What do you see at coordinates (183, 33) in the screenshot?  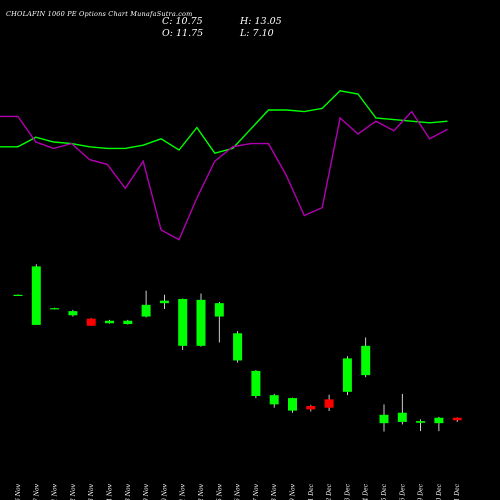 I see `open-value: O: 11.75` at bounding box center [183, 33].